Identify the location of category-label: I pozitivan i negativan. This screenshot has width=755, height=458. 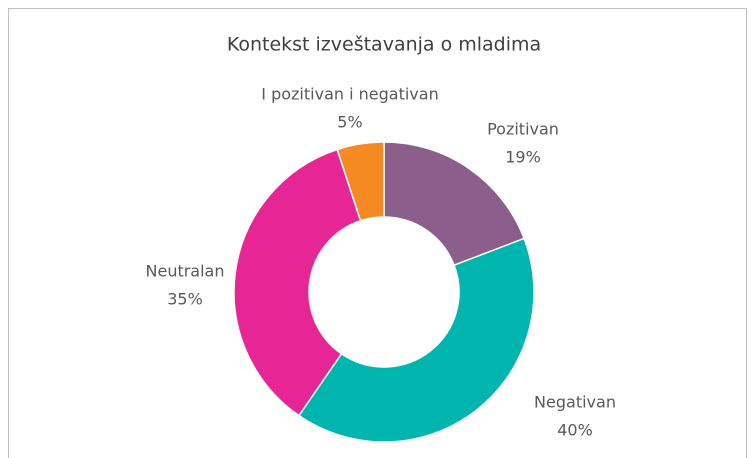
(349, 94).